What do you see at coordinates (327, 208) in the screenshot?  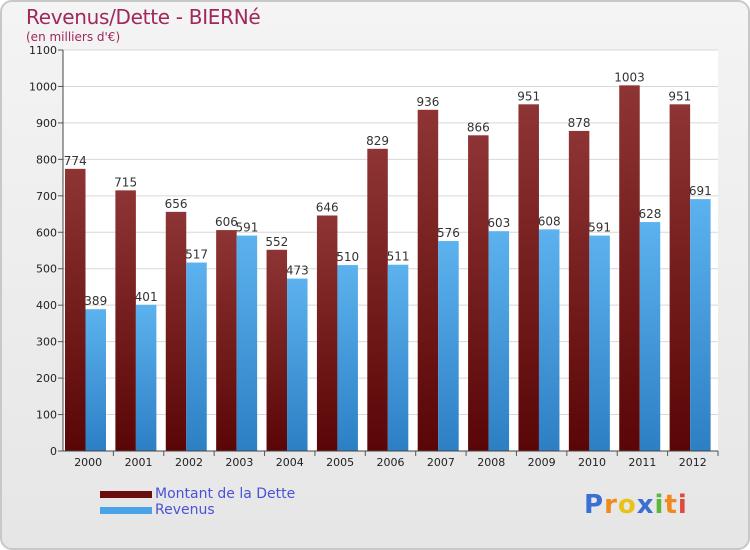 I see `data-label-dette: 646` at bounding box center [327, 208].